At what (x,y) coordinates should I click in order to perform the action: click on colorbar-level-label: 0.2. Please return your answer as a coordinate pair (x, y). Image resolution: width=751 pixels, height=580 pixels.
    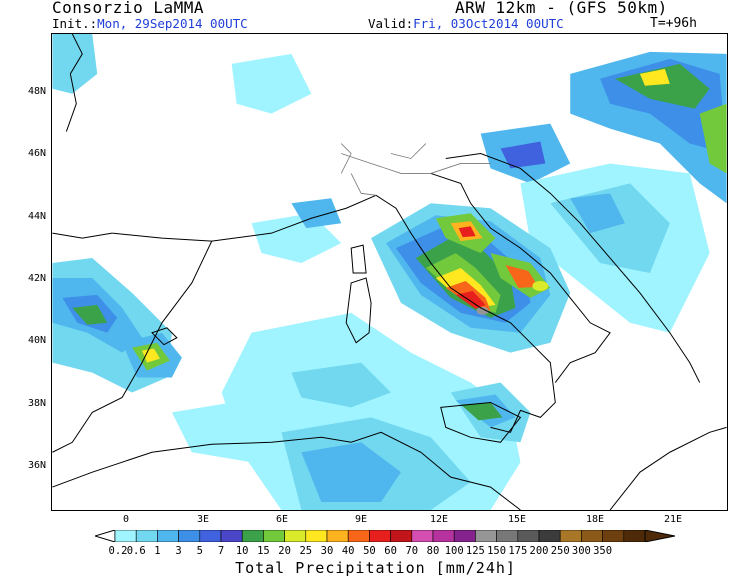
    Looking at the image, I should click on (118, 551).